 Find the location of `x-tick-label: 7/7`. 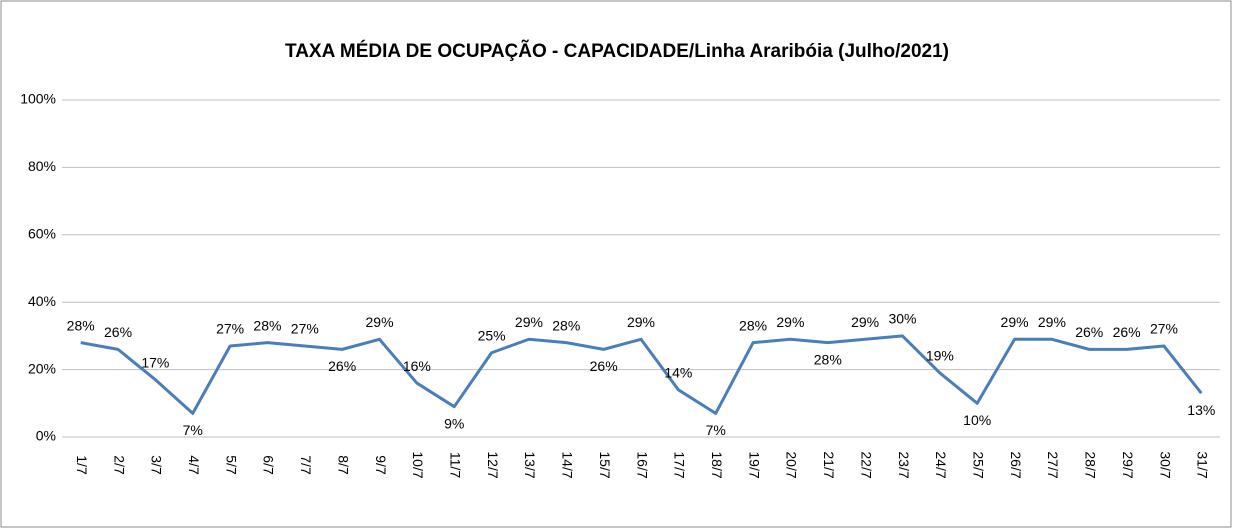

x-tick-label: 7/7 is located at coordinates (306, 465).